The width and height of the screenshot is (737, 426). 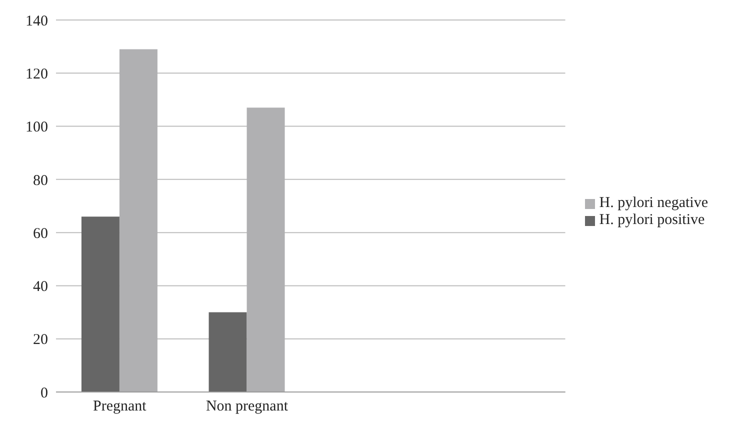 I want to click on y-tick-label: 80, so click(x=40, y=180).